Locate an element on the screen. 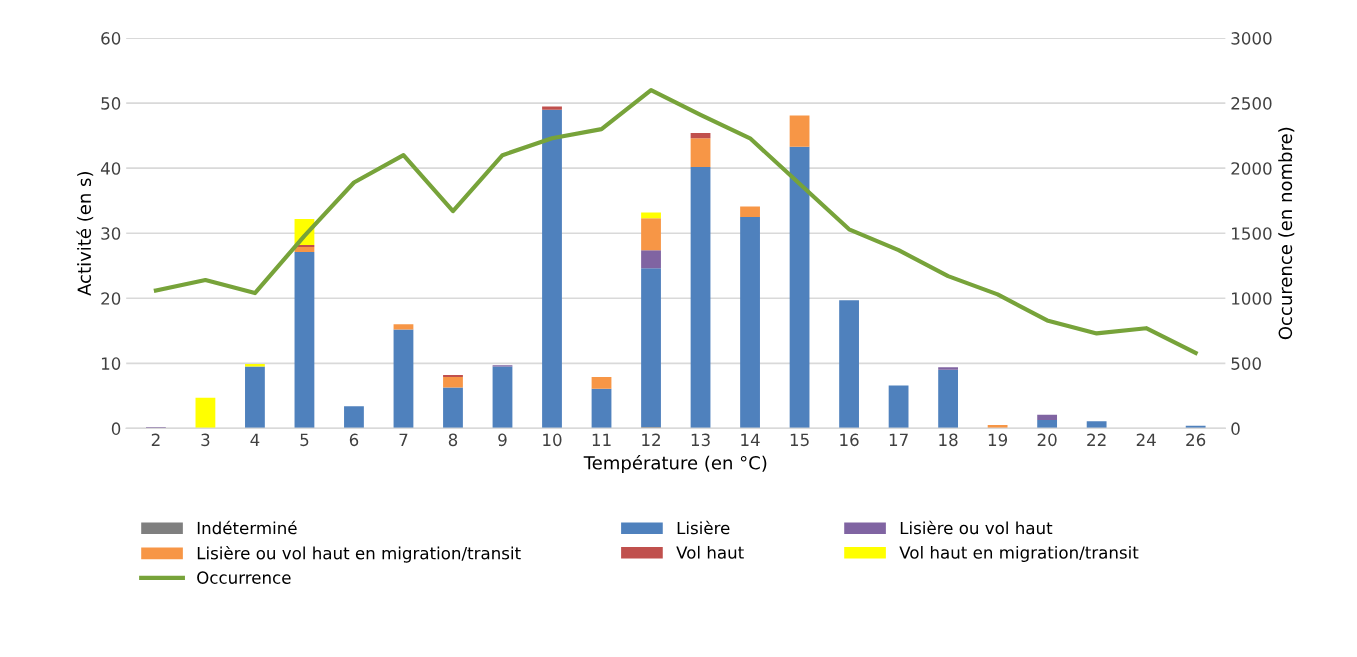 This screenshot has width=1357, height=657. y-tick-label: 60 is located at coordinates (111, 38).